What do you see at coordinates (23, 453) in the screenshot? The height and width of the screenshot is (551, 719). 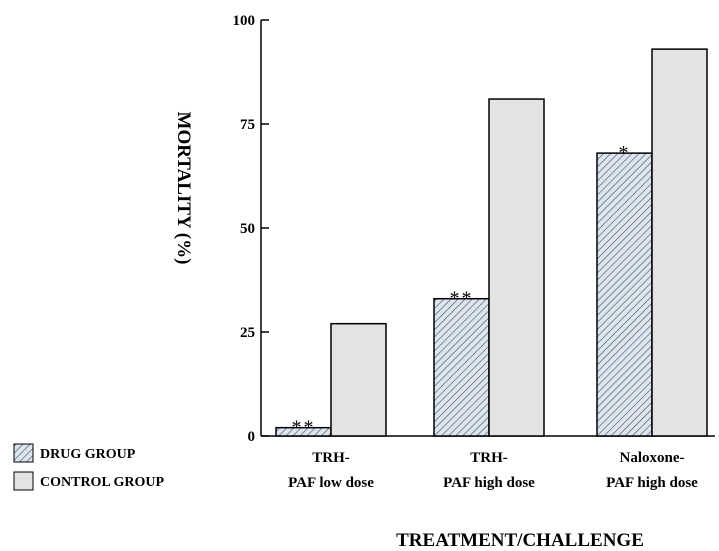 I see `legend-swatch-drug` at bounding box center [23, 453].